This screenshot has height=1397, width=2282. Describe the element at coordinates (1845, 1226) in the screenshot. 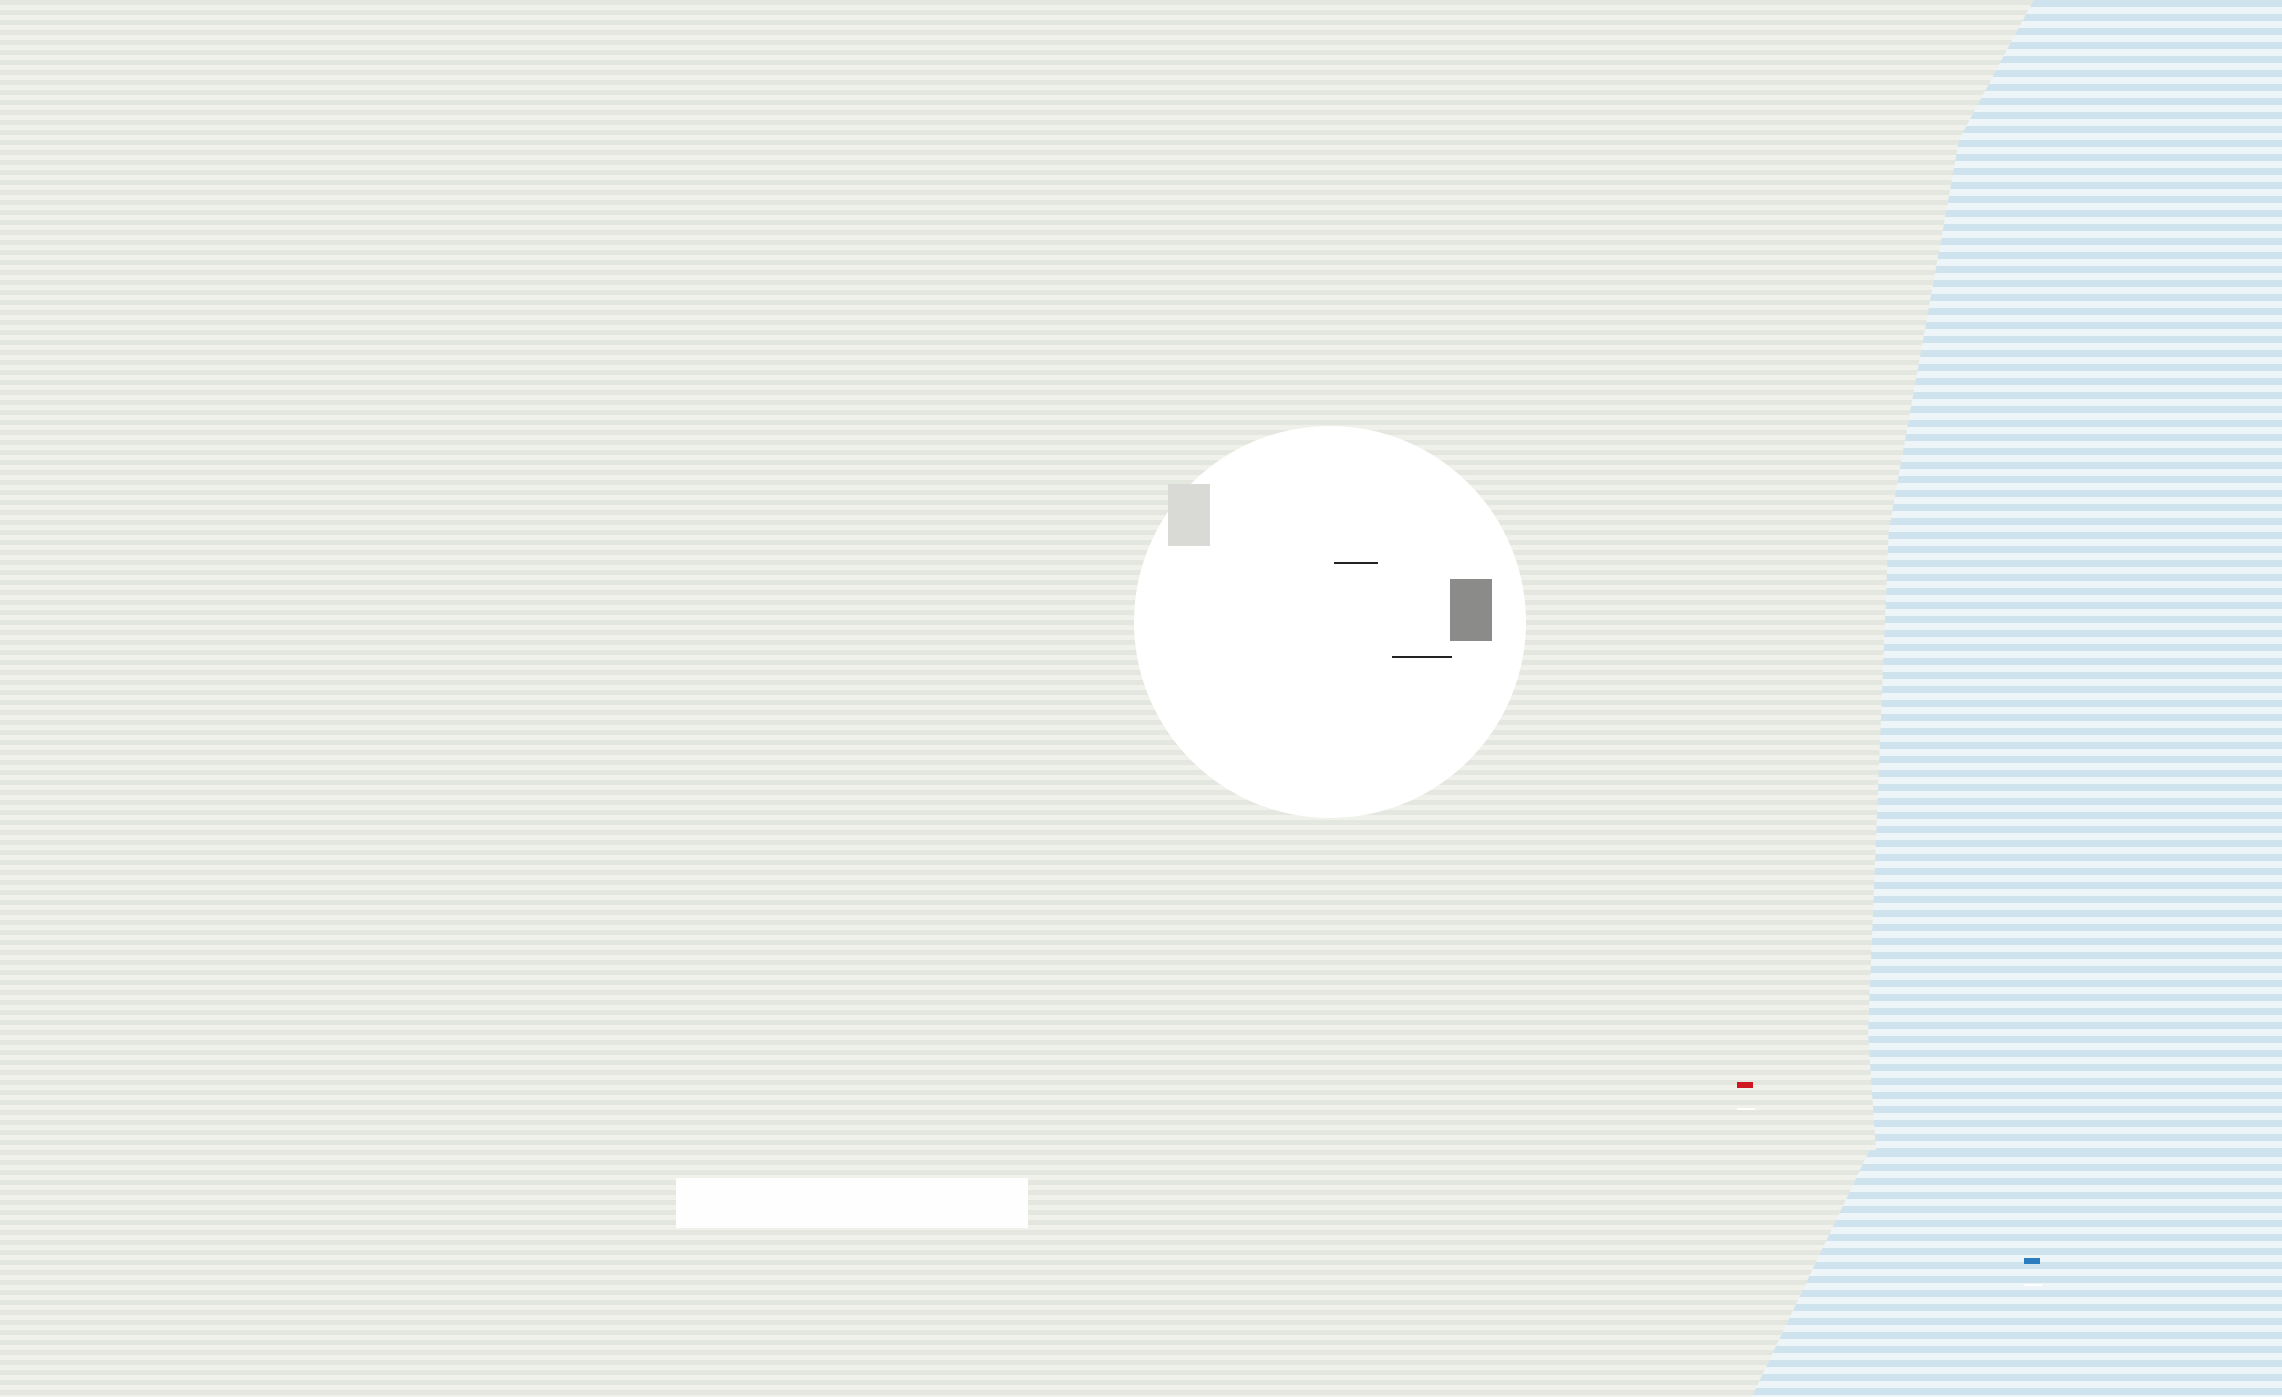

I see `population-crowd-graphic` at that location.